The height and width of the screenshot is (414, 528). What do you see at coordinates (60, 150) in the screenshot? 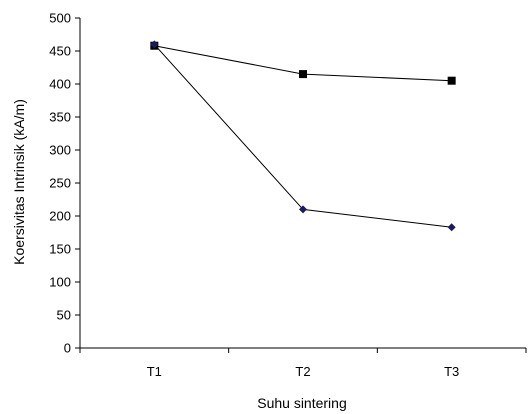
I see `y-tick-label: 300` at bounding box center [60, 150].